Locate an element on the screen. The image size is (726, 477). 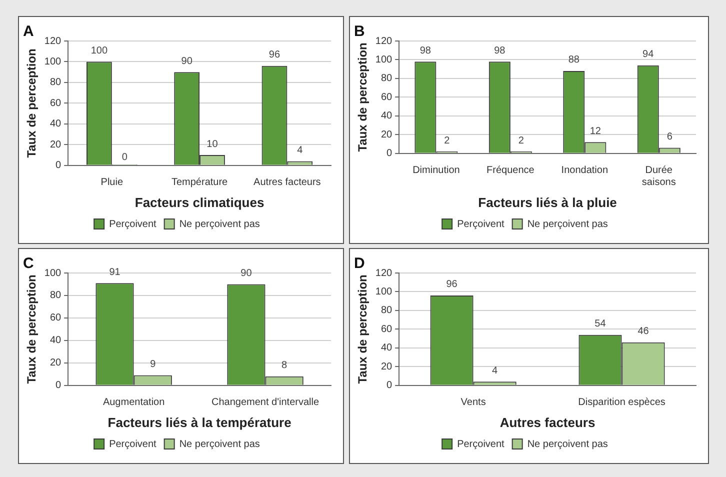
data-label: 9 is located at coordinates (153, 364).